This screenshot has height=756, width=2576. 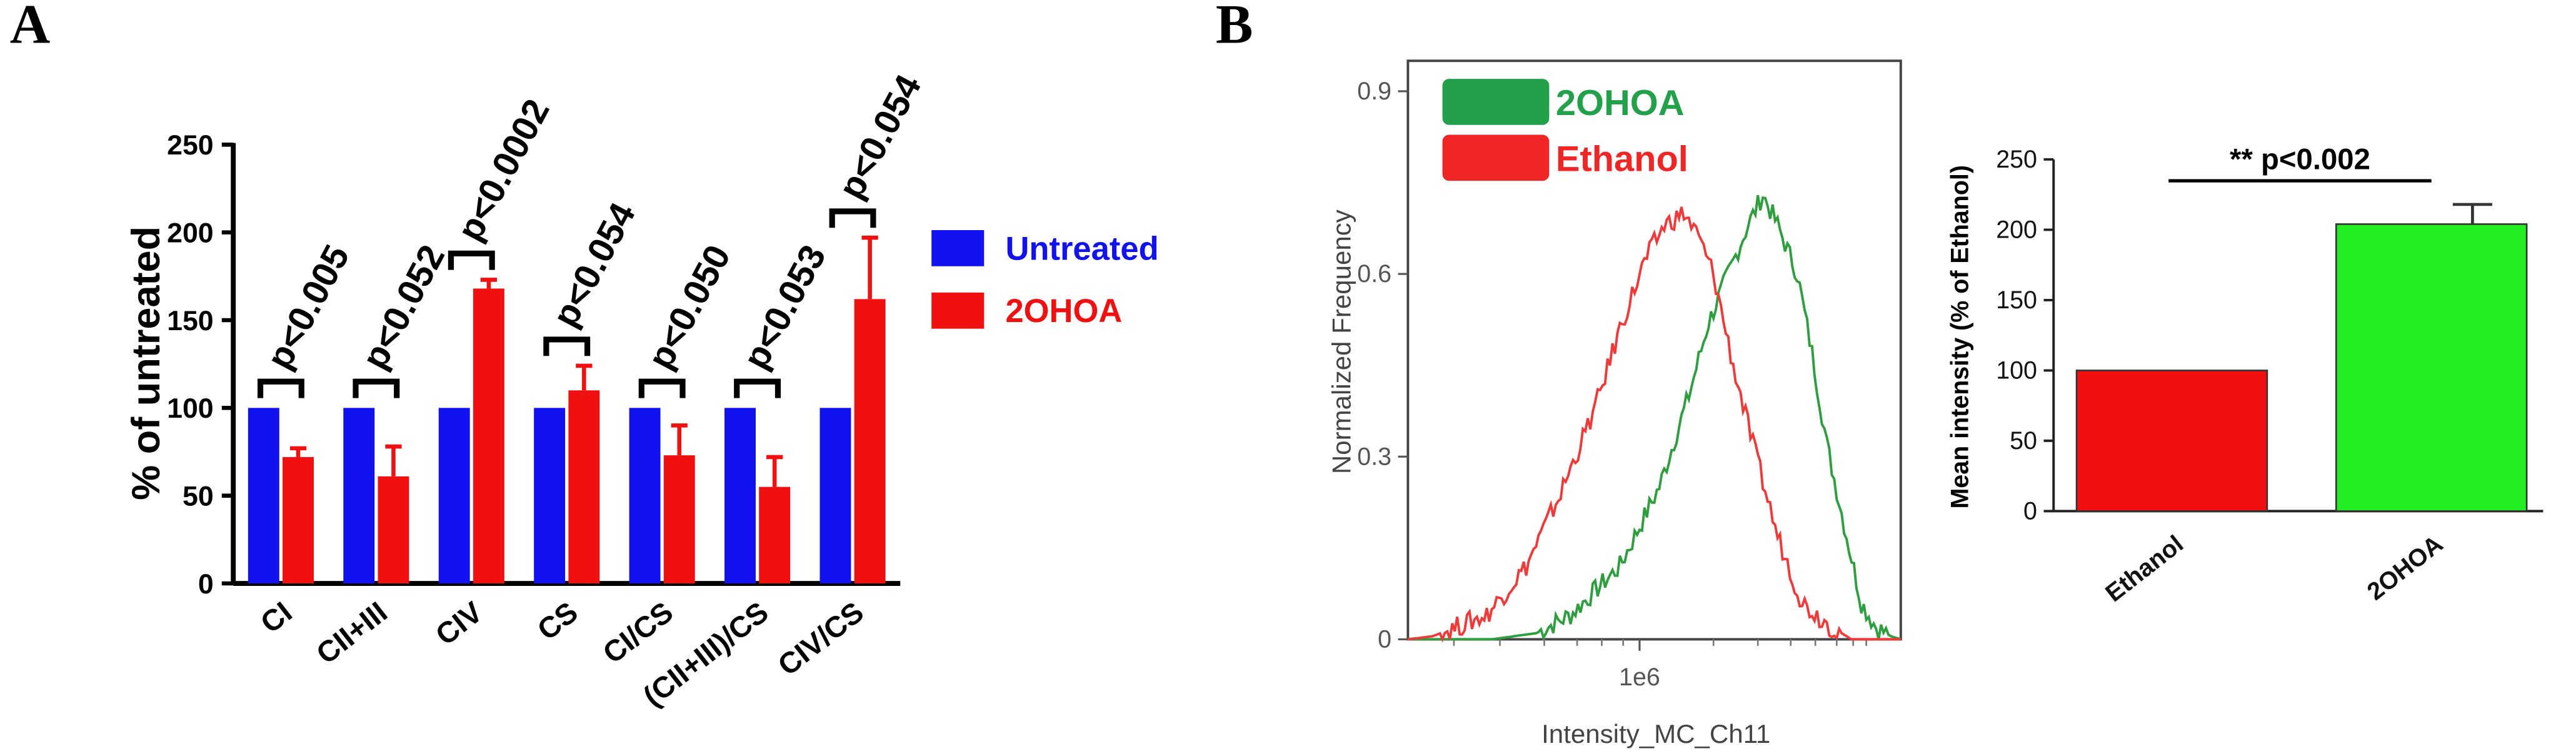 I want to click on bar-2ohoa-CII+III, so click(x=393, y=530).